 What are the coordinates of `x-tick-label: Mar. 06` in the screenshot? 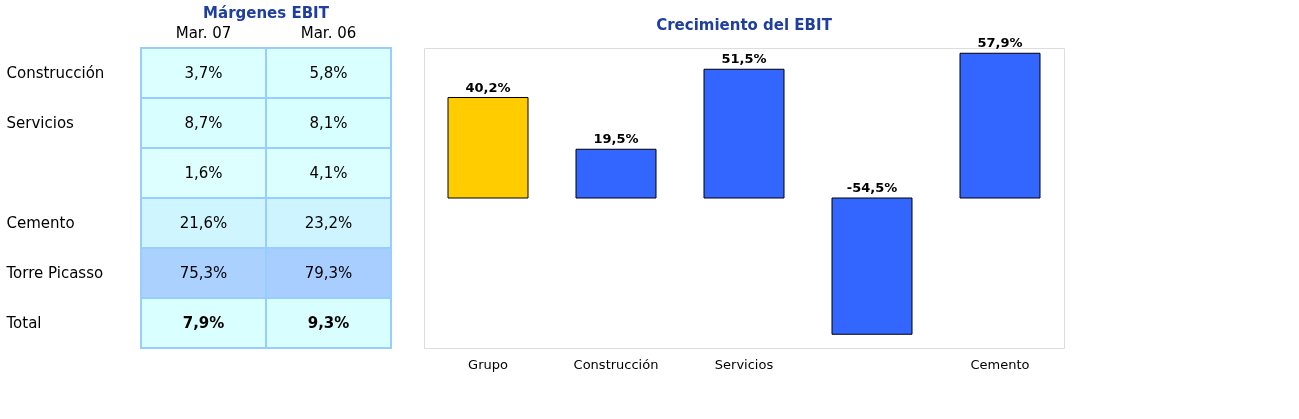 It's located at (328, 32).